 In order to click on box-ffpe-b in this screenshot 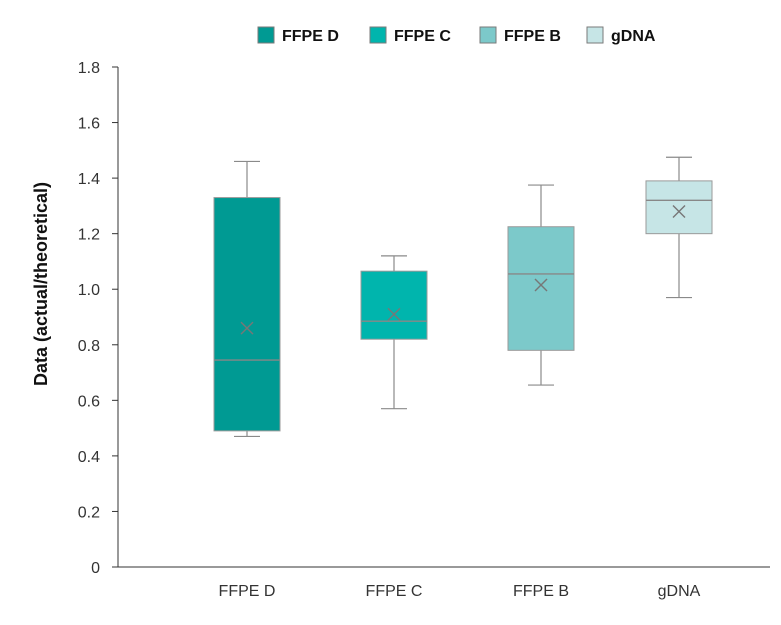, I will do `click(541, 285)`.